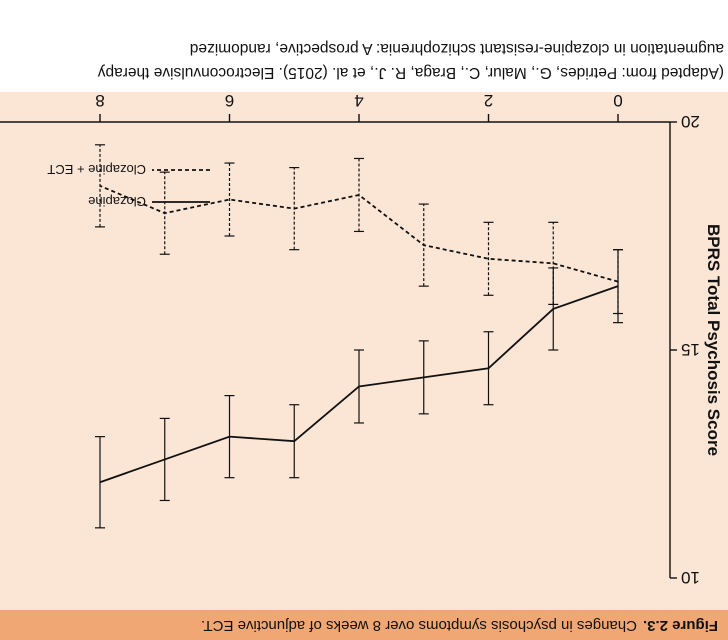  What do you see at coordinates (488, 101) in the screenshot?
I see `x-tick-label-2: 2` at bounding box center [488, 101].